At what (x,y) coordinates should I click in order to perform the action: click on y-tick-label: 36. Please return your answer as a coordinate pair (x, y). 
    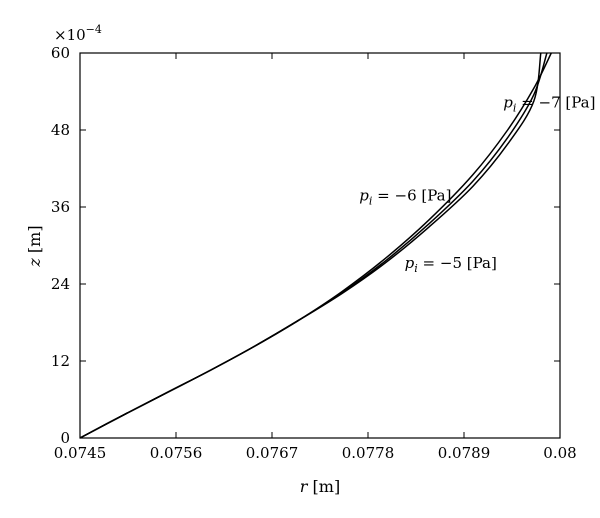
    Looking at the image, I should click on (60, 207).